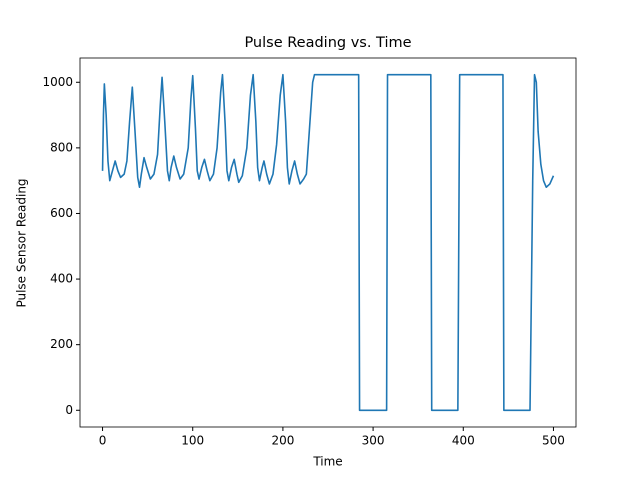 This screenshot has width=640, height=484. Describe the element at coordinates (553, 441) in the screenshot. I see `x-tick-label: 500` at that location.